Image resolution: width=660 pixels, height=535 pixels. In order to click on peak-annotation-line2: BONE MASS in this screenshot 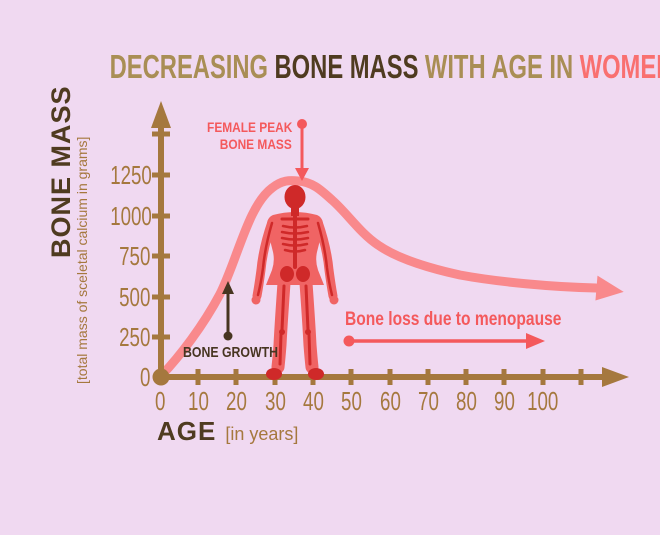, I will do `click(255, 144)`.